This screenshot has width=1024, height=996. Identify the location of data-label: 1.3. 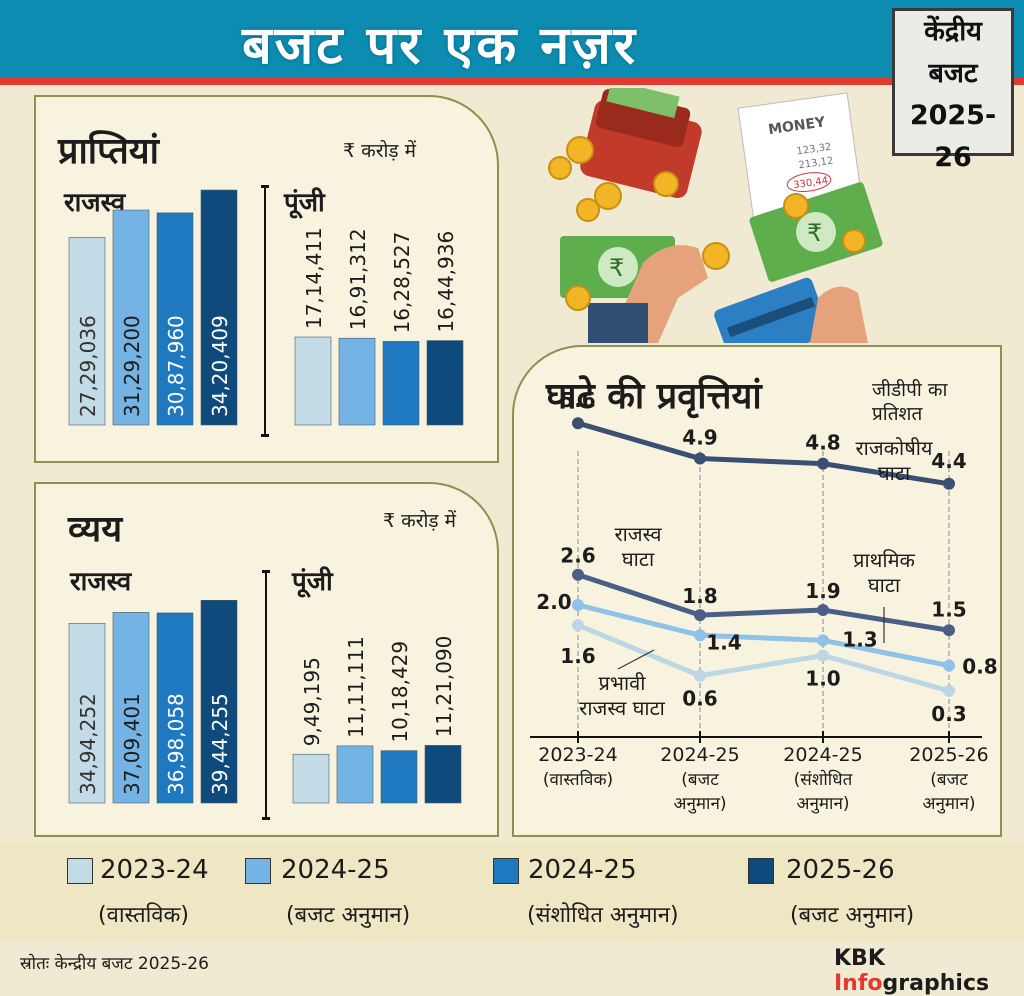
(859, 639).